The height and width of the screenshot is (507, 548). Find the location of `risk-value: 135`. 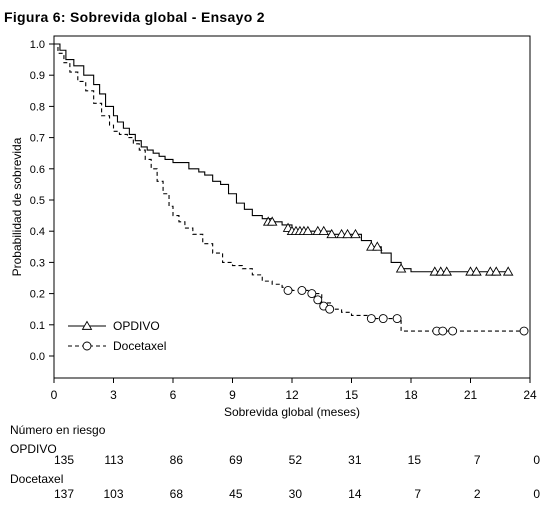

risk-value: 135 is located at coordinates (63, 460).